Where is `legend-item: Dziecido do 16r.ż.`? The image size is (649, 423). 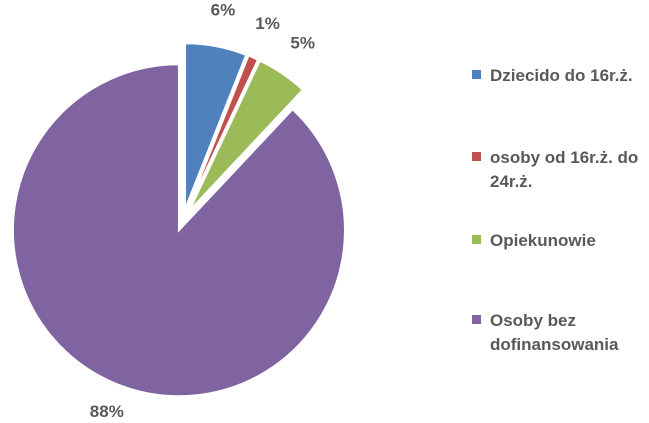
legend-item: Dziecido do 16r.ż. is located at coordinates (556, 76).